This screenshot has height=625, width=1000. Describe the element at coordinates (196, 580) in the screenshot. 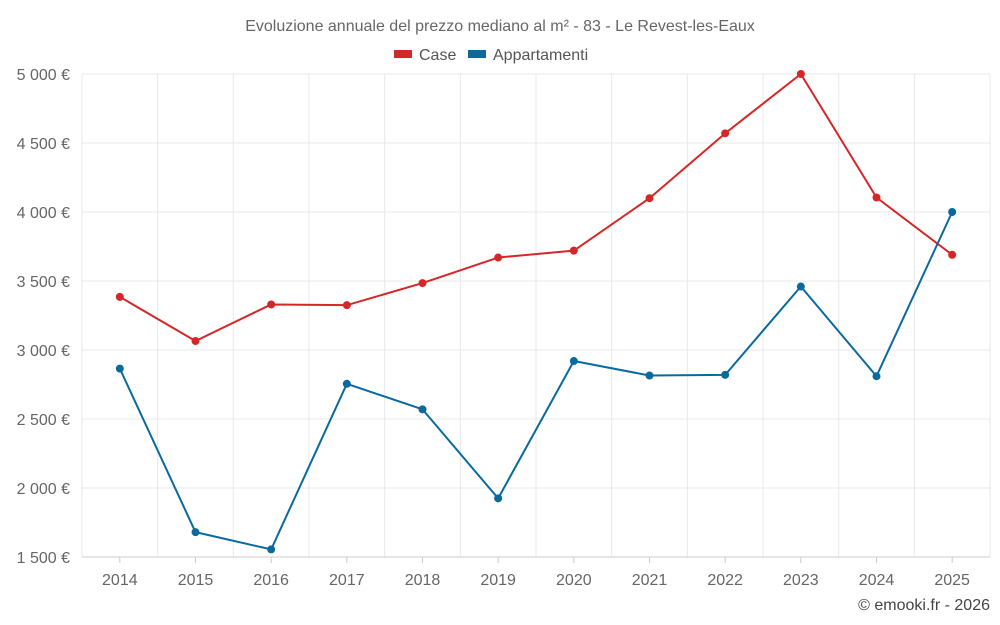

I see `x-tick-label: 2015` at that location.